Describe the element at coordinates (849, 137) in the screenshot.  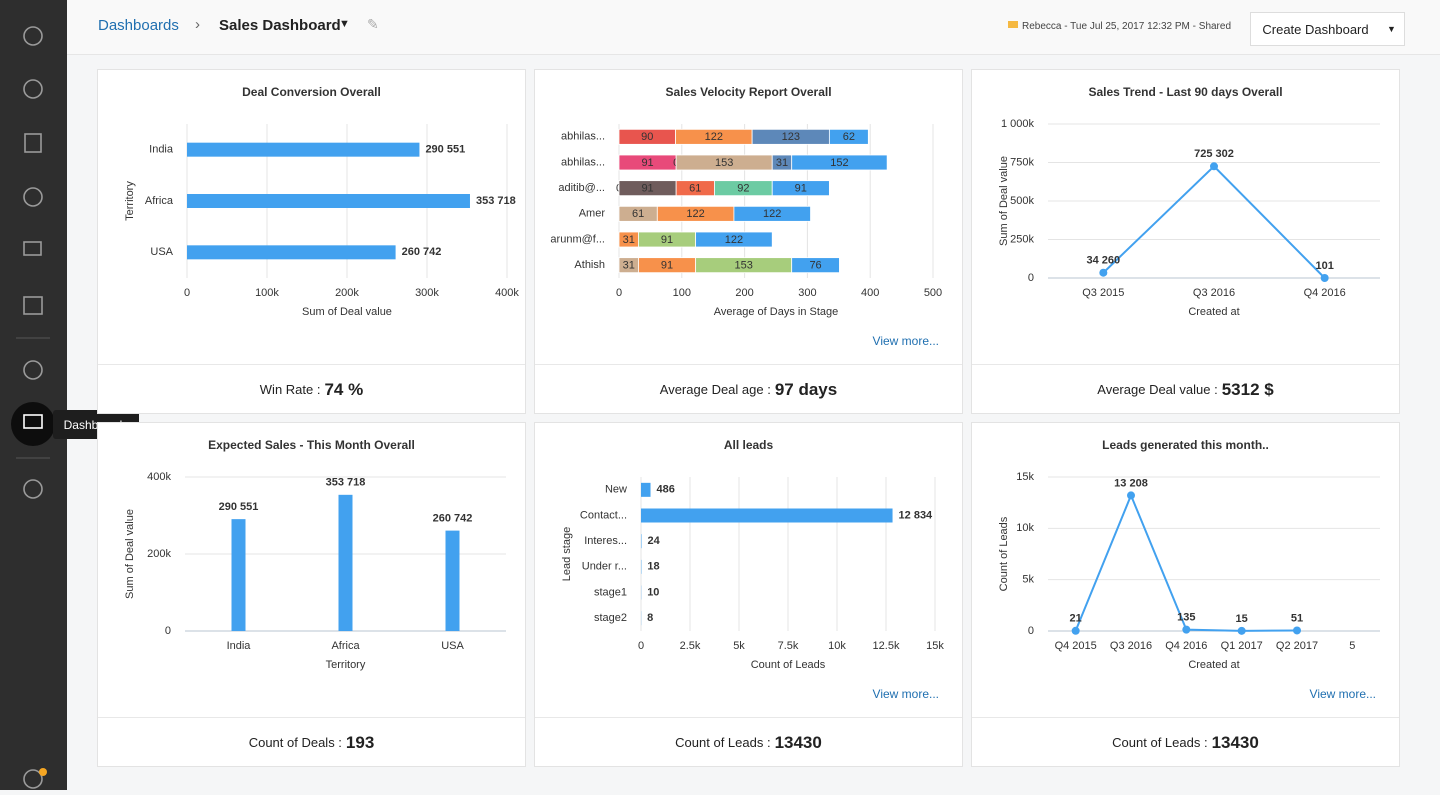
I see `data-label: 62` at that location.